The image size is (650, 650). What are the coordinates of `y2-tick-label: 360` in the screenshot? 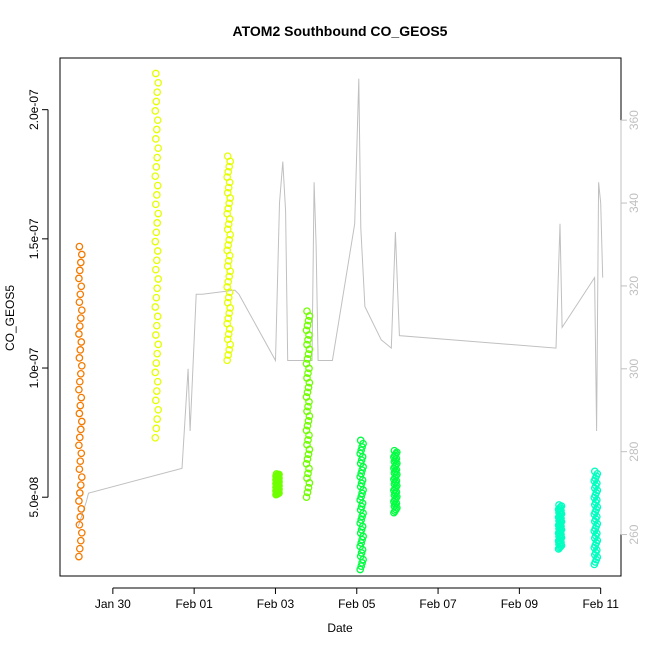 It's located at (634, 120).